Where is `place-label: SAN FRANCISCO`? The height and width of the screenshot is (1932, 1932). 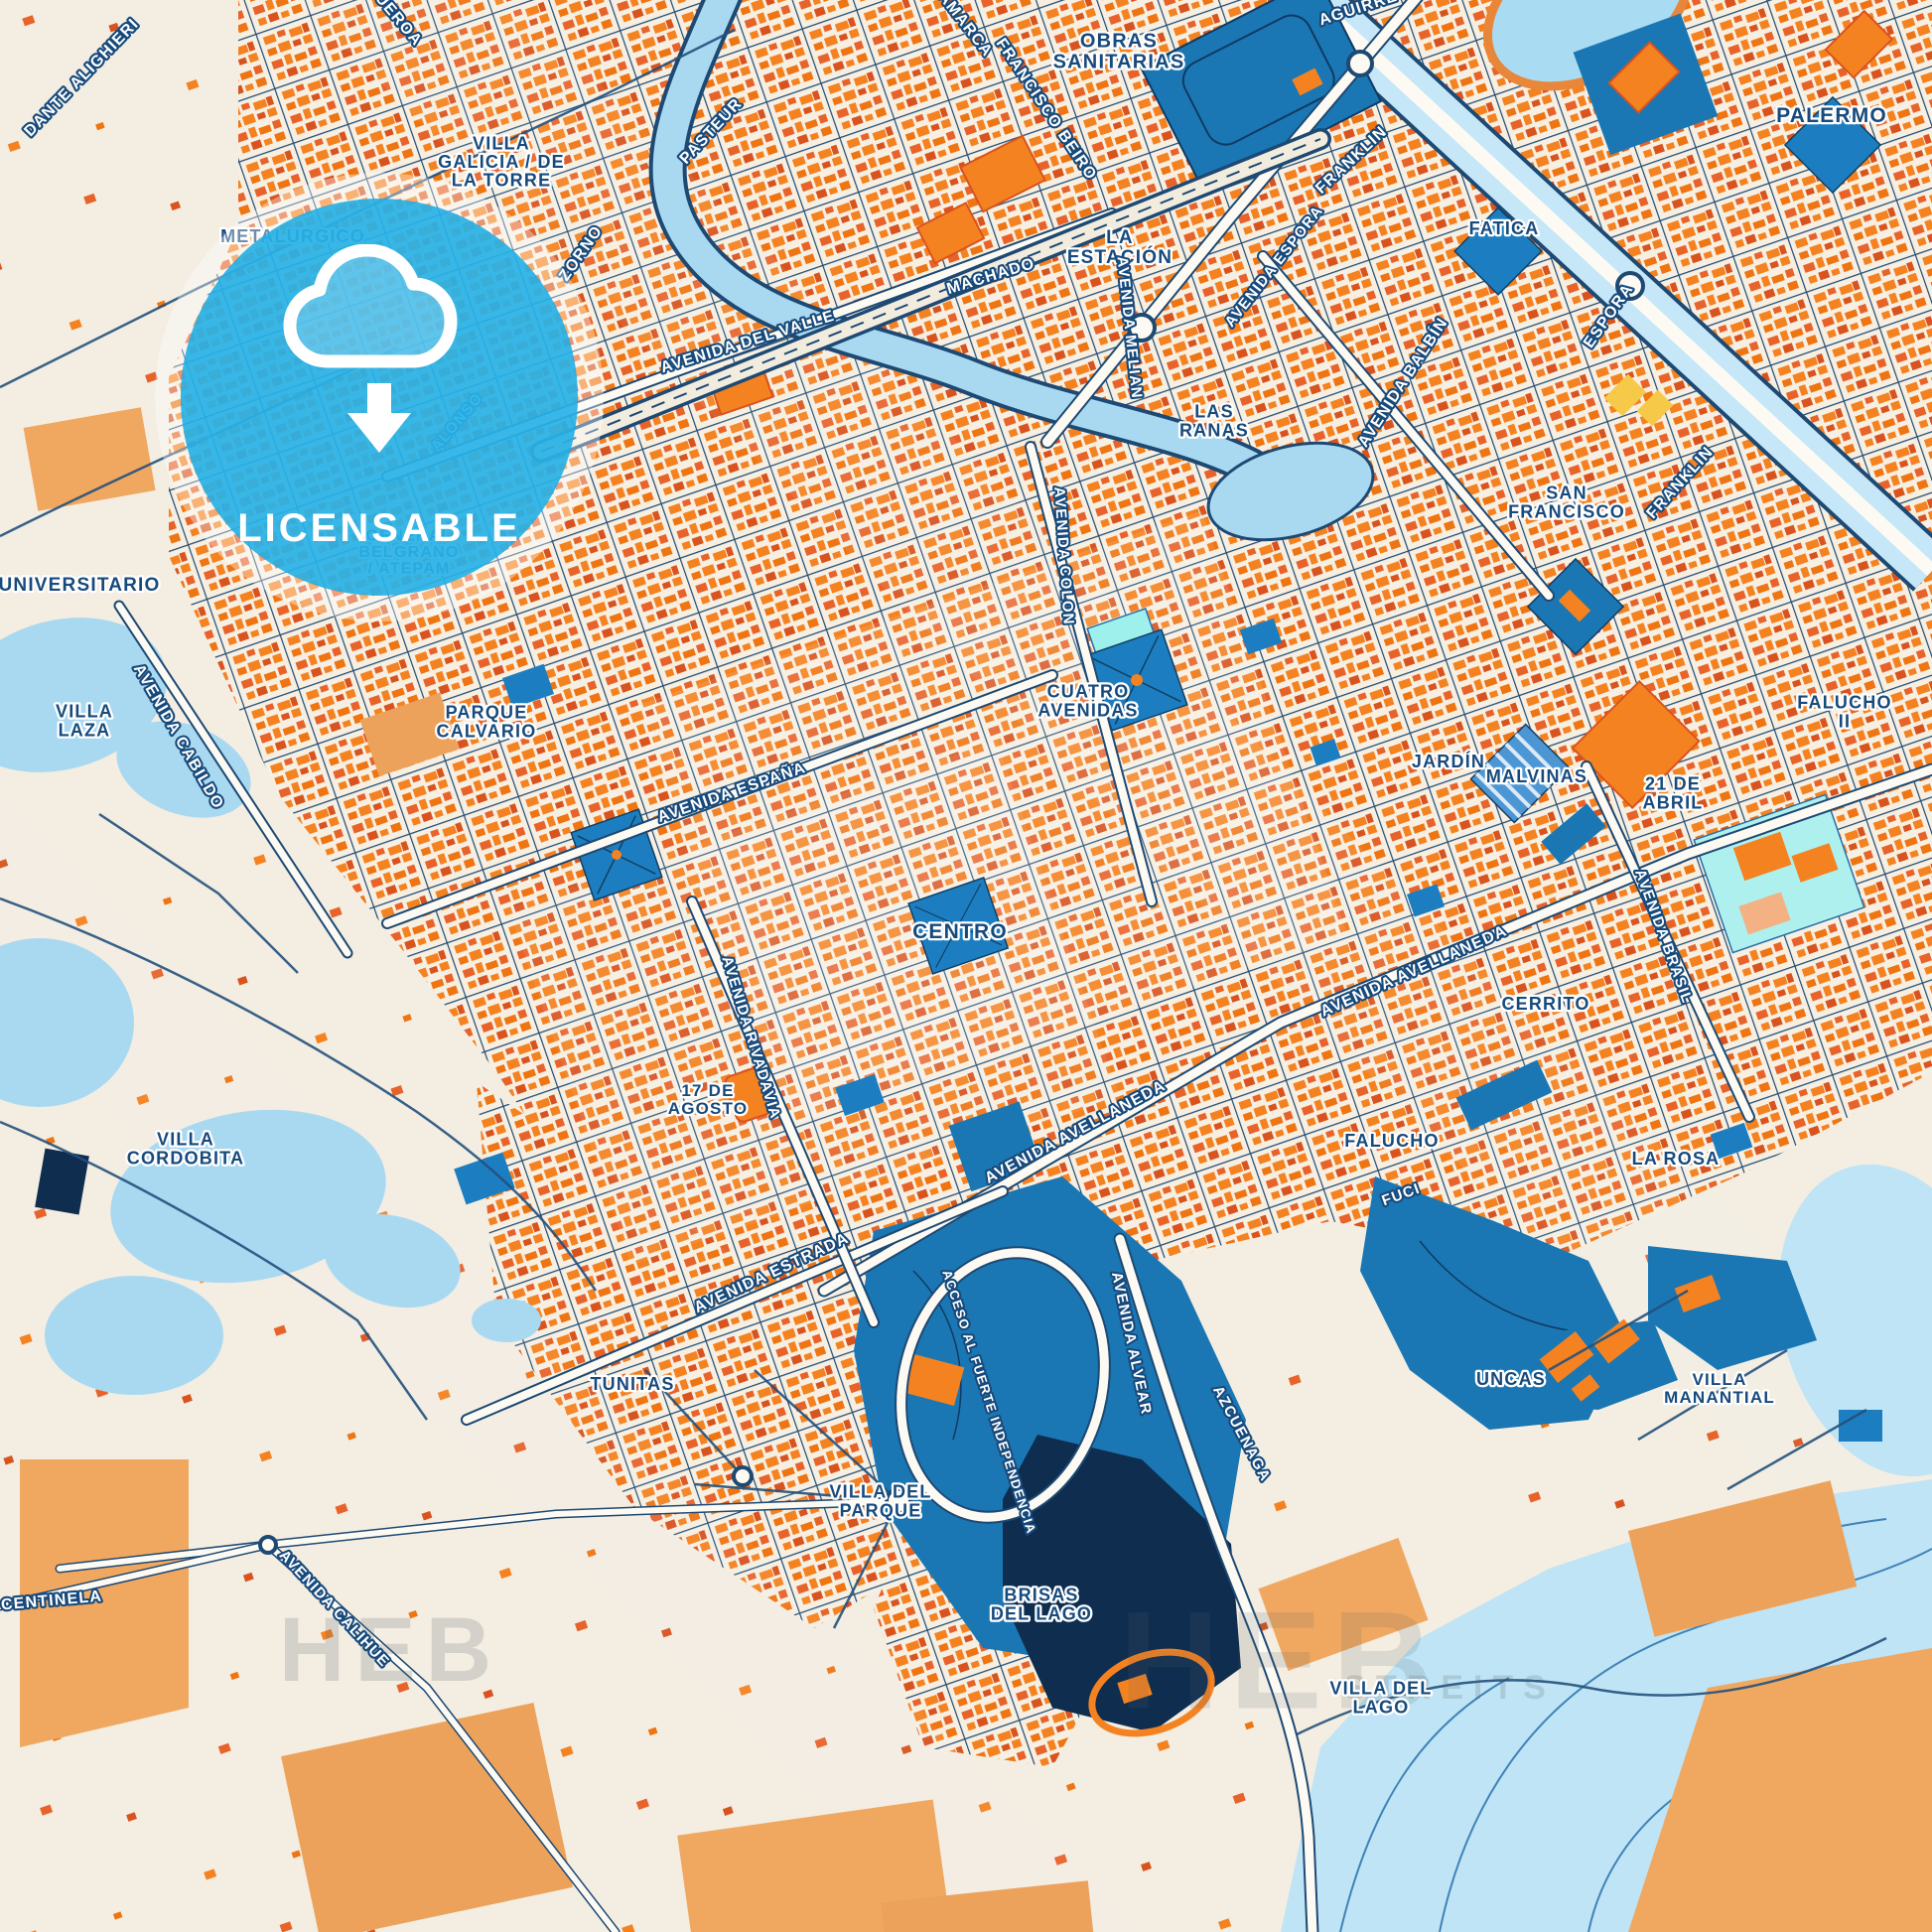 place-label: SAN FRANCISCO is located at coordinates (1566, 503).